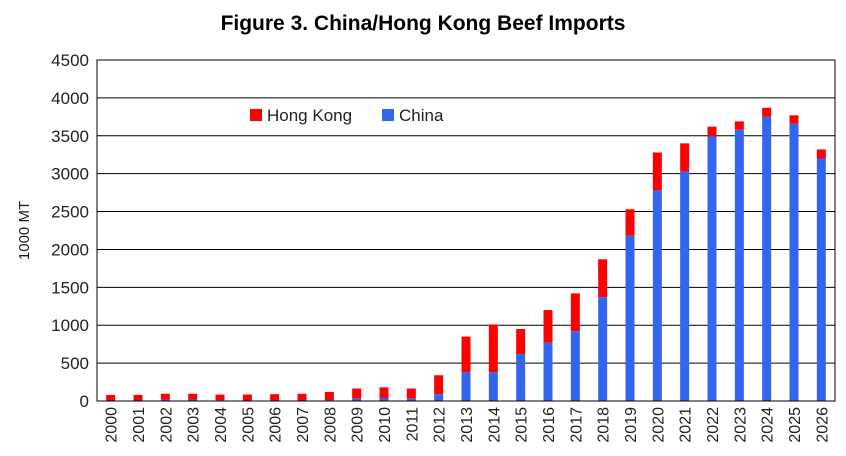  What do you see at coordinates (411, 399) in the screenshot?
I see `bar-china-2011` at bounding box center [411, 399].